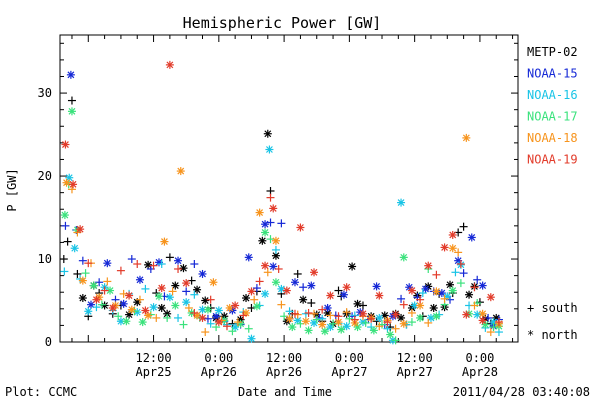  I want to click on marker-key-entry: * north, so click(552, 335).